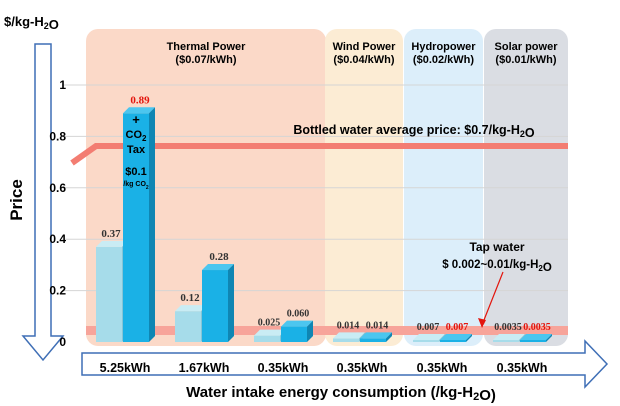 The height and width of the screenshot is (406, 620). I want to click on tap-water-title: Tap water, so click(496, 247).